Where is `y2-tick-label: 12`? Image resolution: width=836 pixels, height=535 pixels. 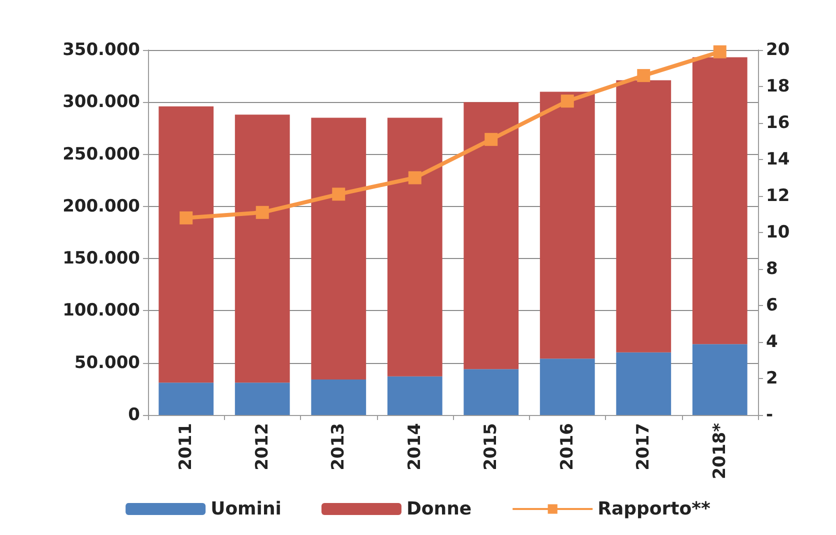 y2-tick-label: 12 is located at coordinates (778, 196).